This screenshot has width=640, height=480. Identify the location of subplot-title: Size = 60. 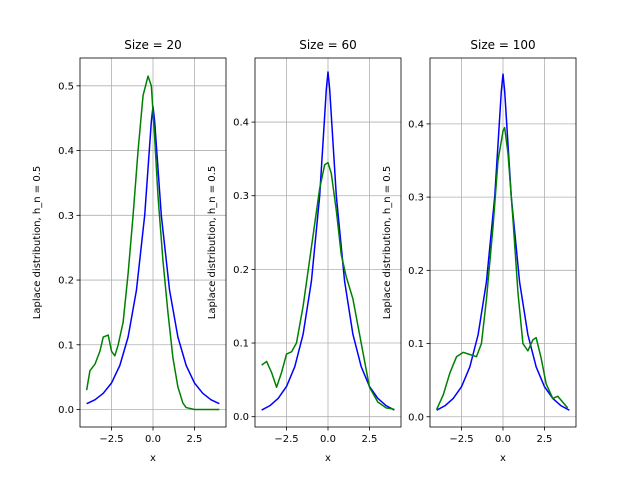
(328, 45).